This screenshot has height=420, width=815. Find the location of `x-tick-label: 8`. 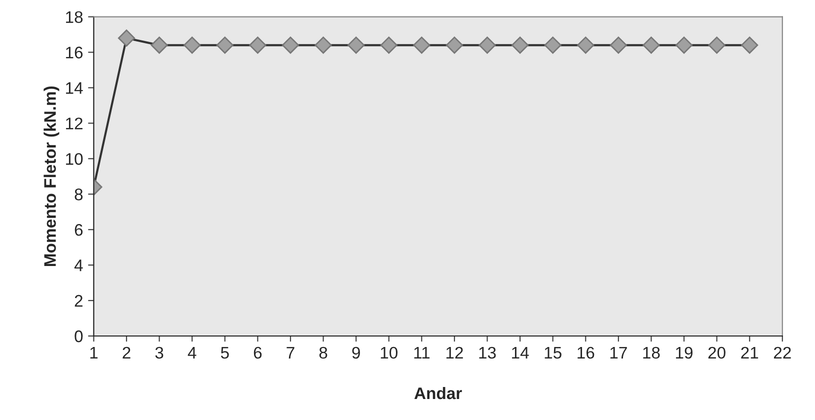

x-tick-label: 8 is located at coordinates (323, 352).